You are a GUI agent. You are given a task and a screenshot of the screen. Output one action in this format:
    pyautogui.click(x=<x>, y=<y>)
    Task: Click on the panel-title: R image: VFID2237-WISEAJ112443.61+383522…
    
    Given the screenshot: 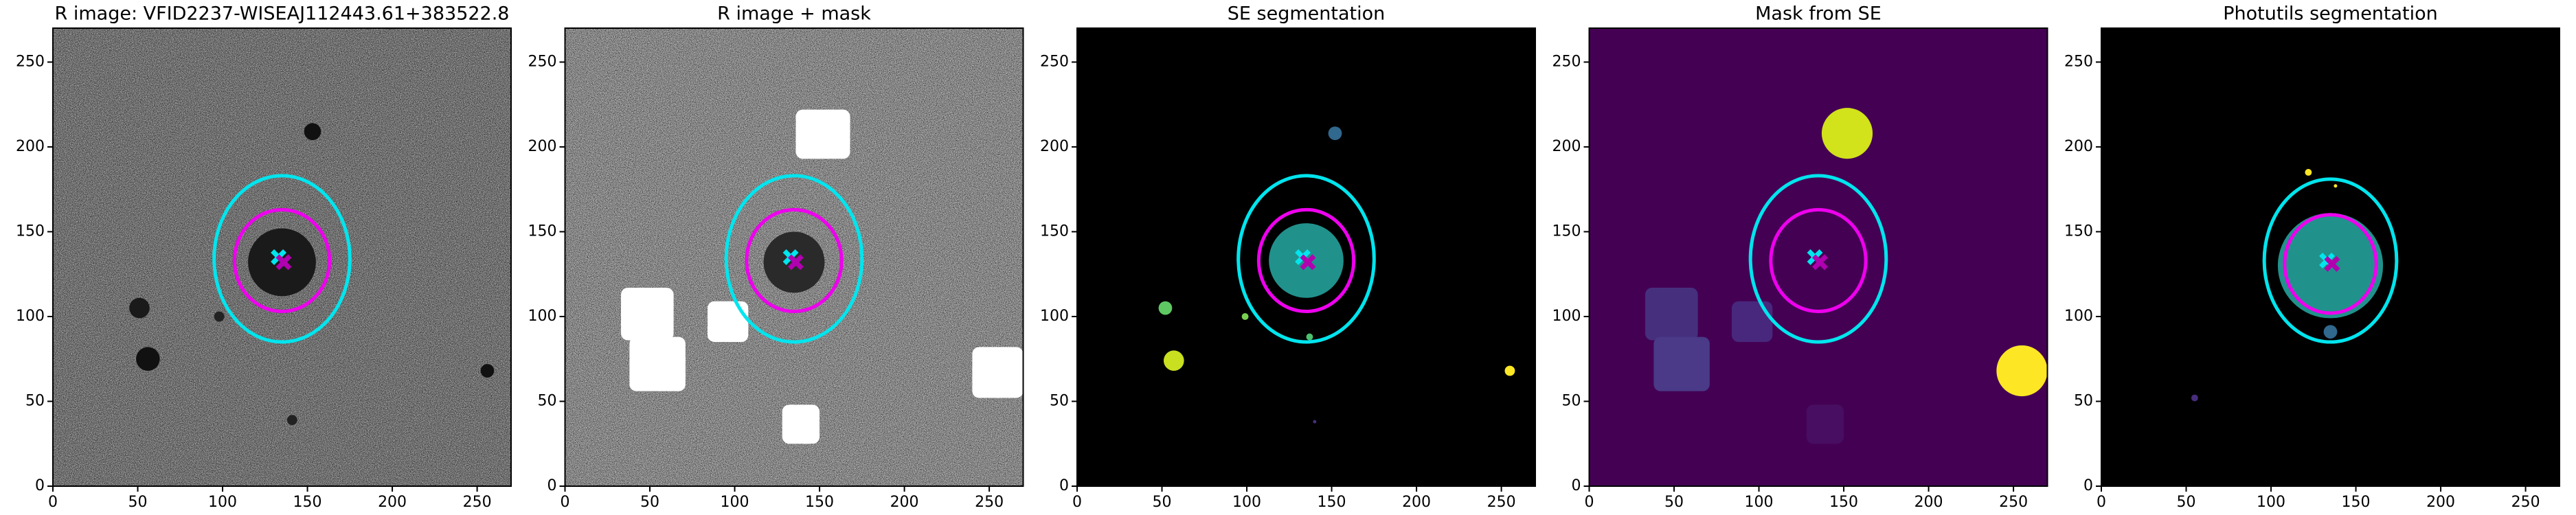 What is the action you would take?
    pyautogui.click(x=282, y=14)
    